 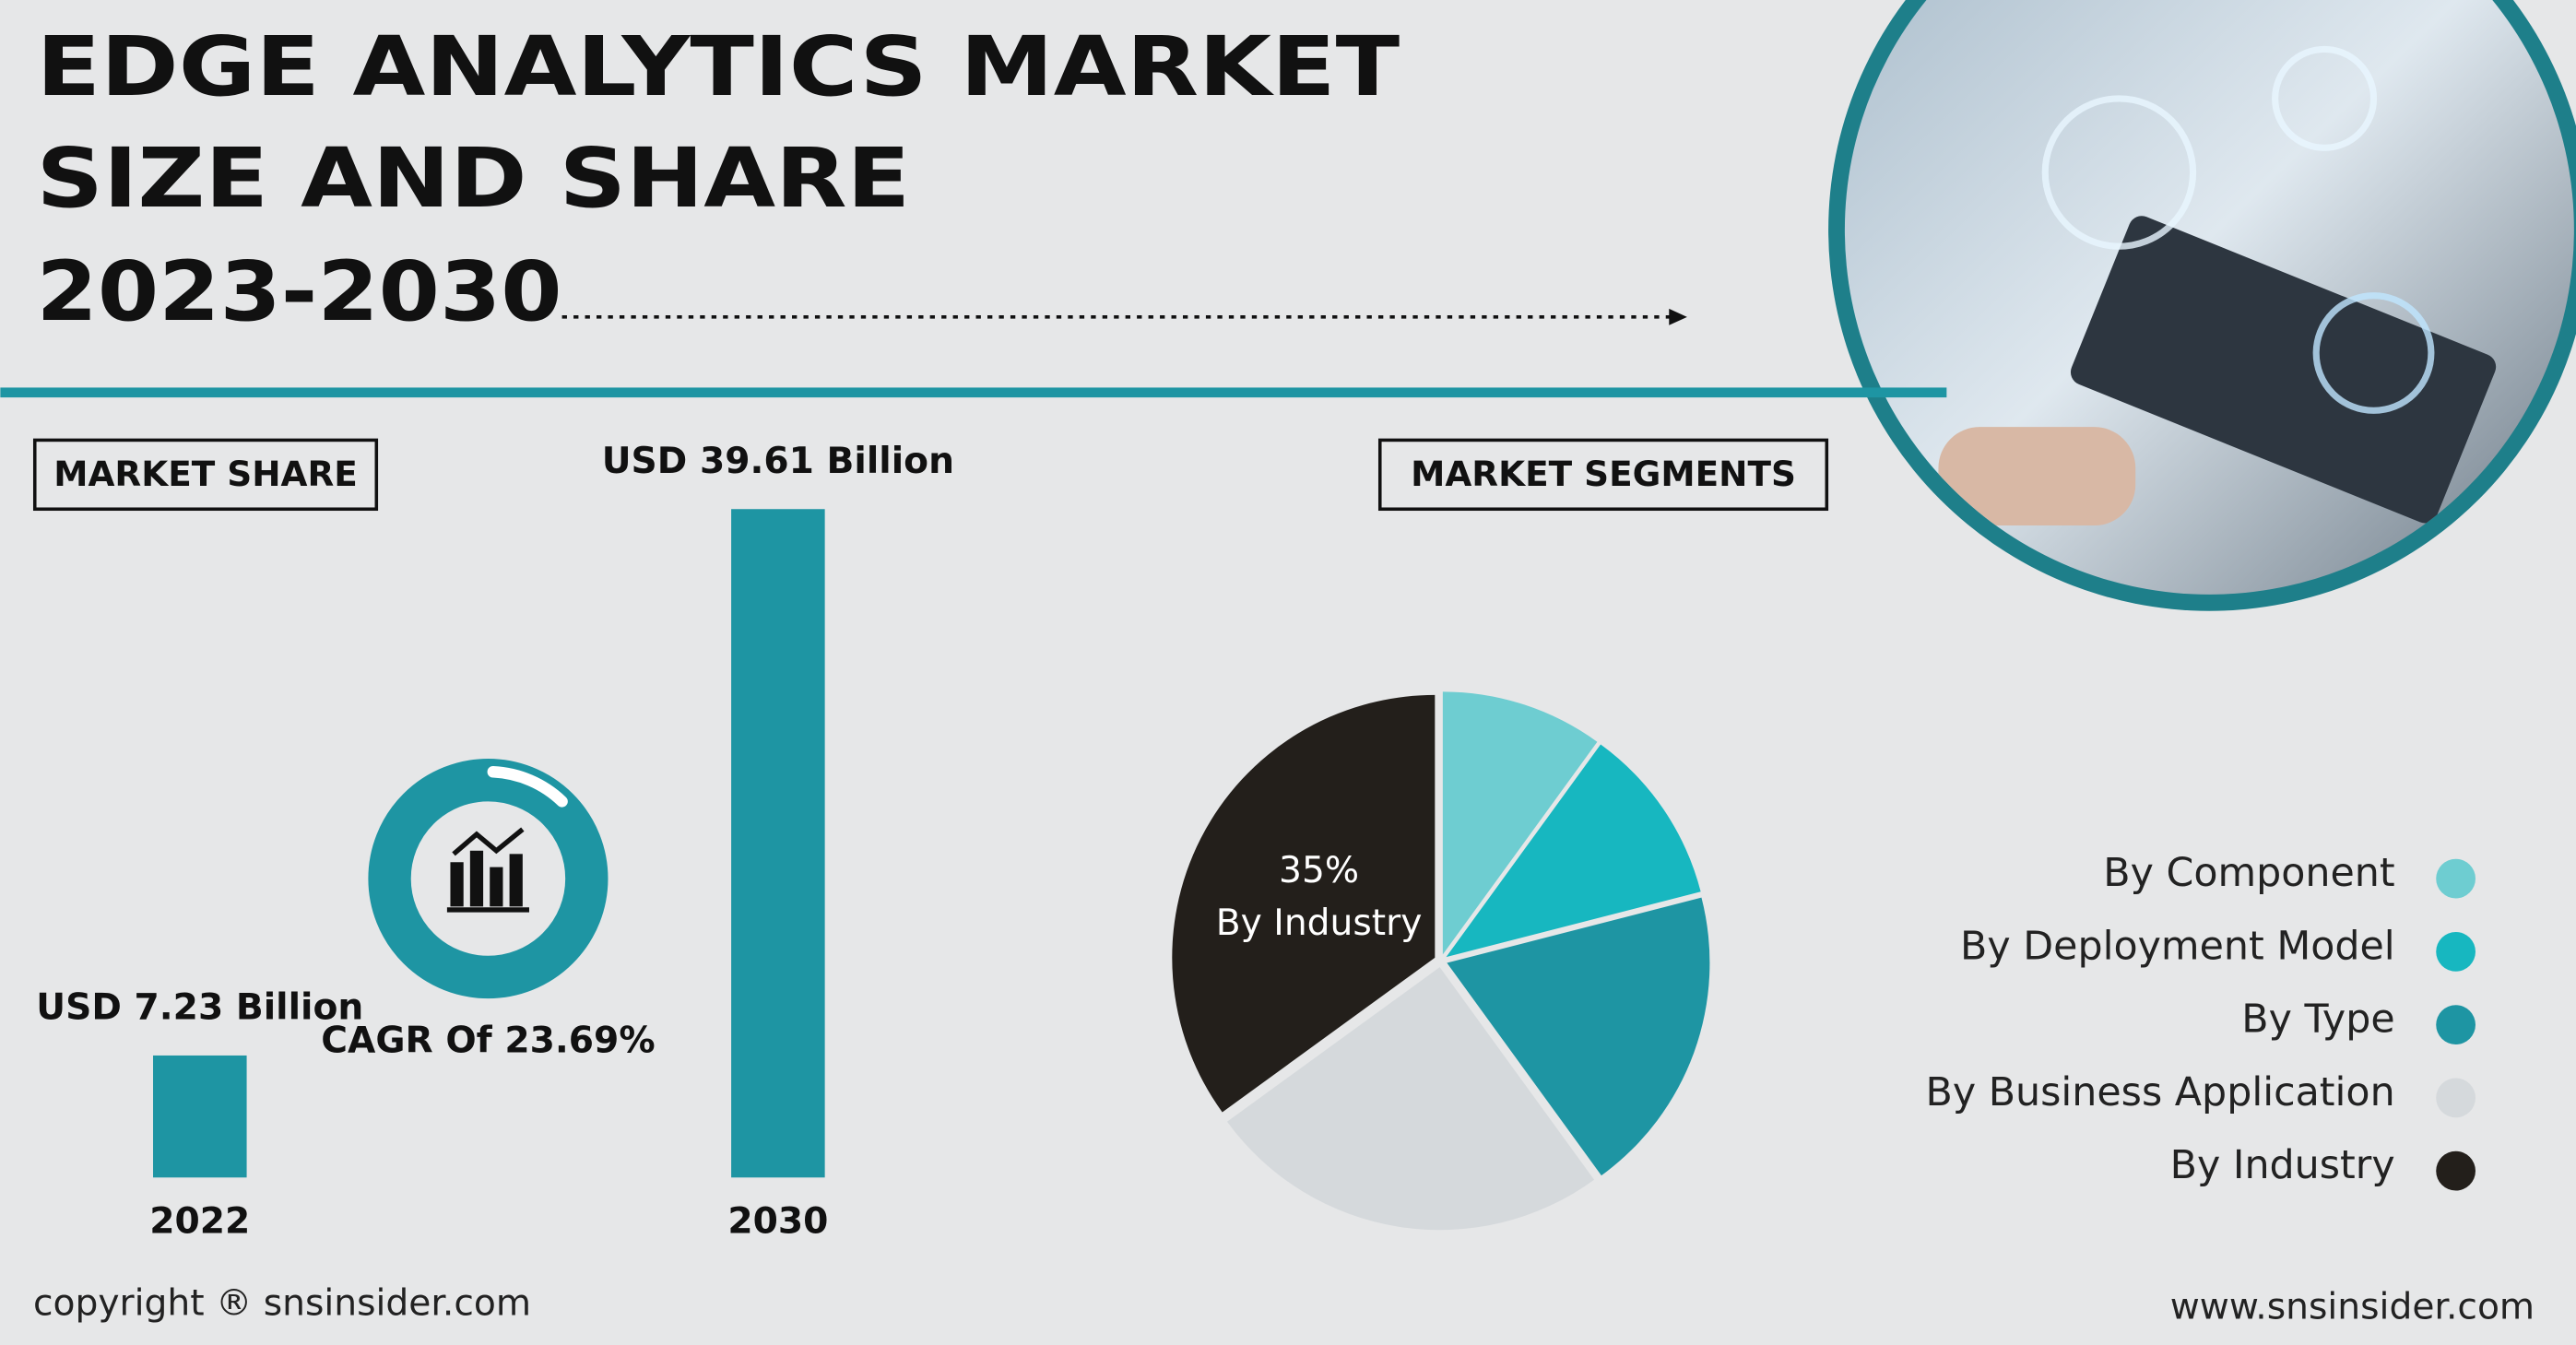 What do you see at coordinates (488, 841) in the screenshot?
I see `icon-line` at bounding box center [488, 841].